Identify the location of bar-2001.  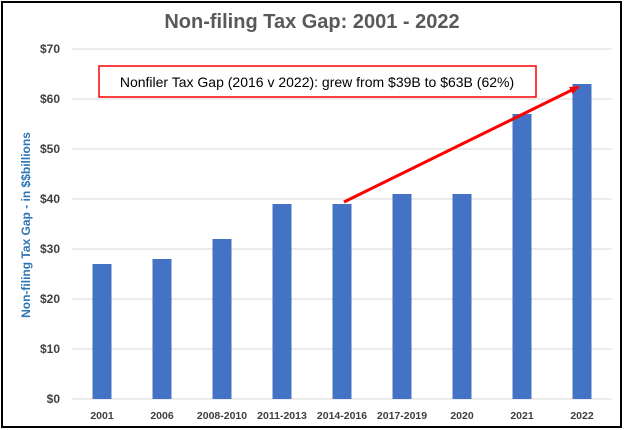
(102, 331).